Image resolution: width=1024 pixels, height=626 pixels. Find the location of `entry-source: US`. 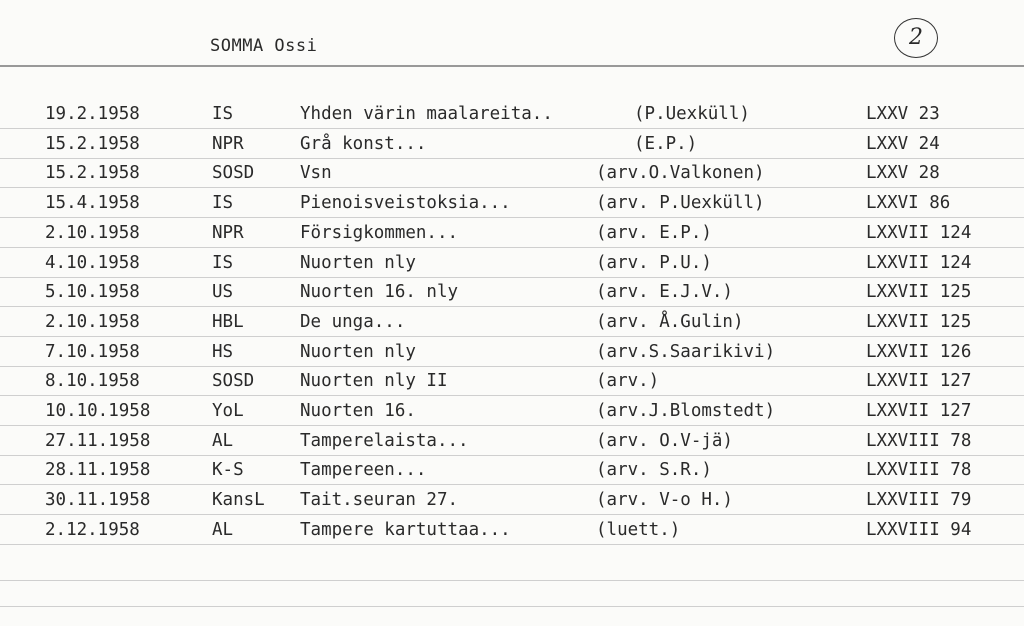

entry-source: US is located at coordinates (223, 292).